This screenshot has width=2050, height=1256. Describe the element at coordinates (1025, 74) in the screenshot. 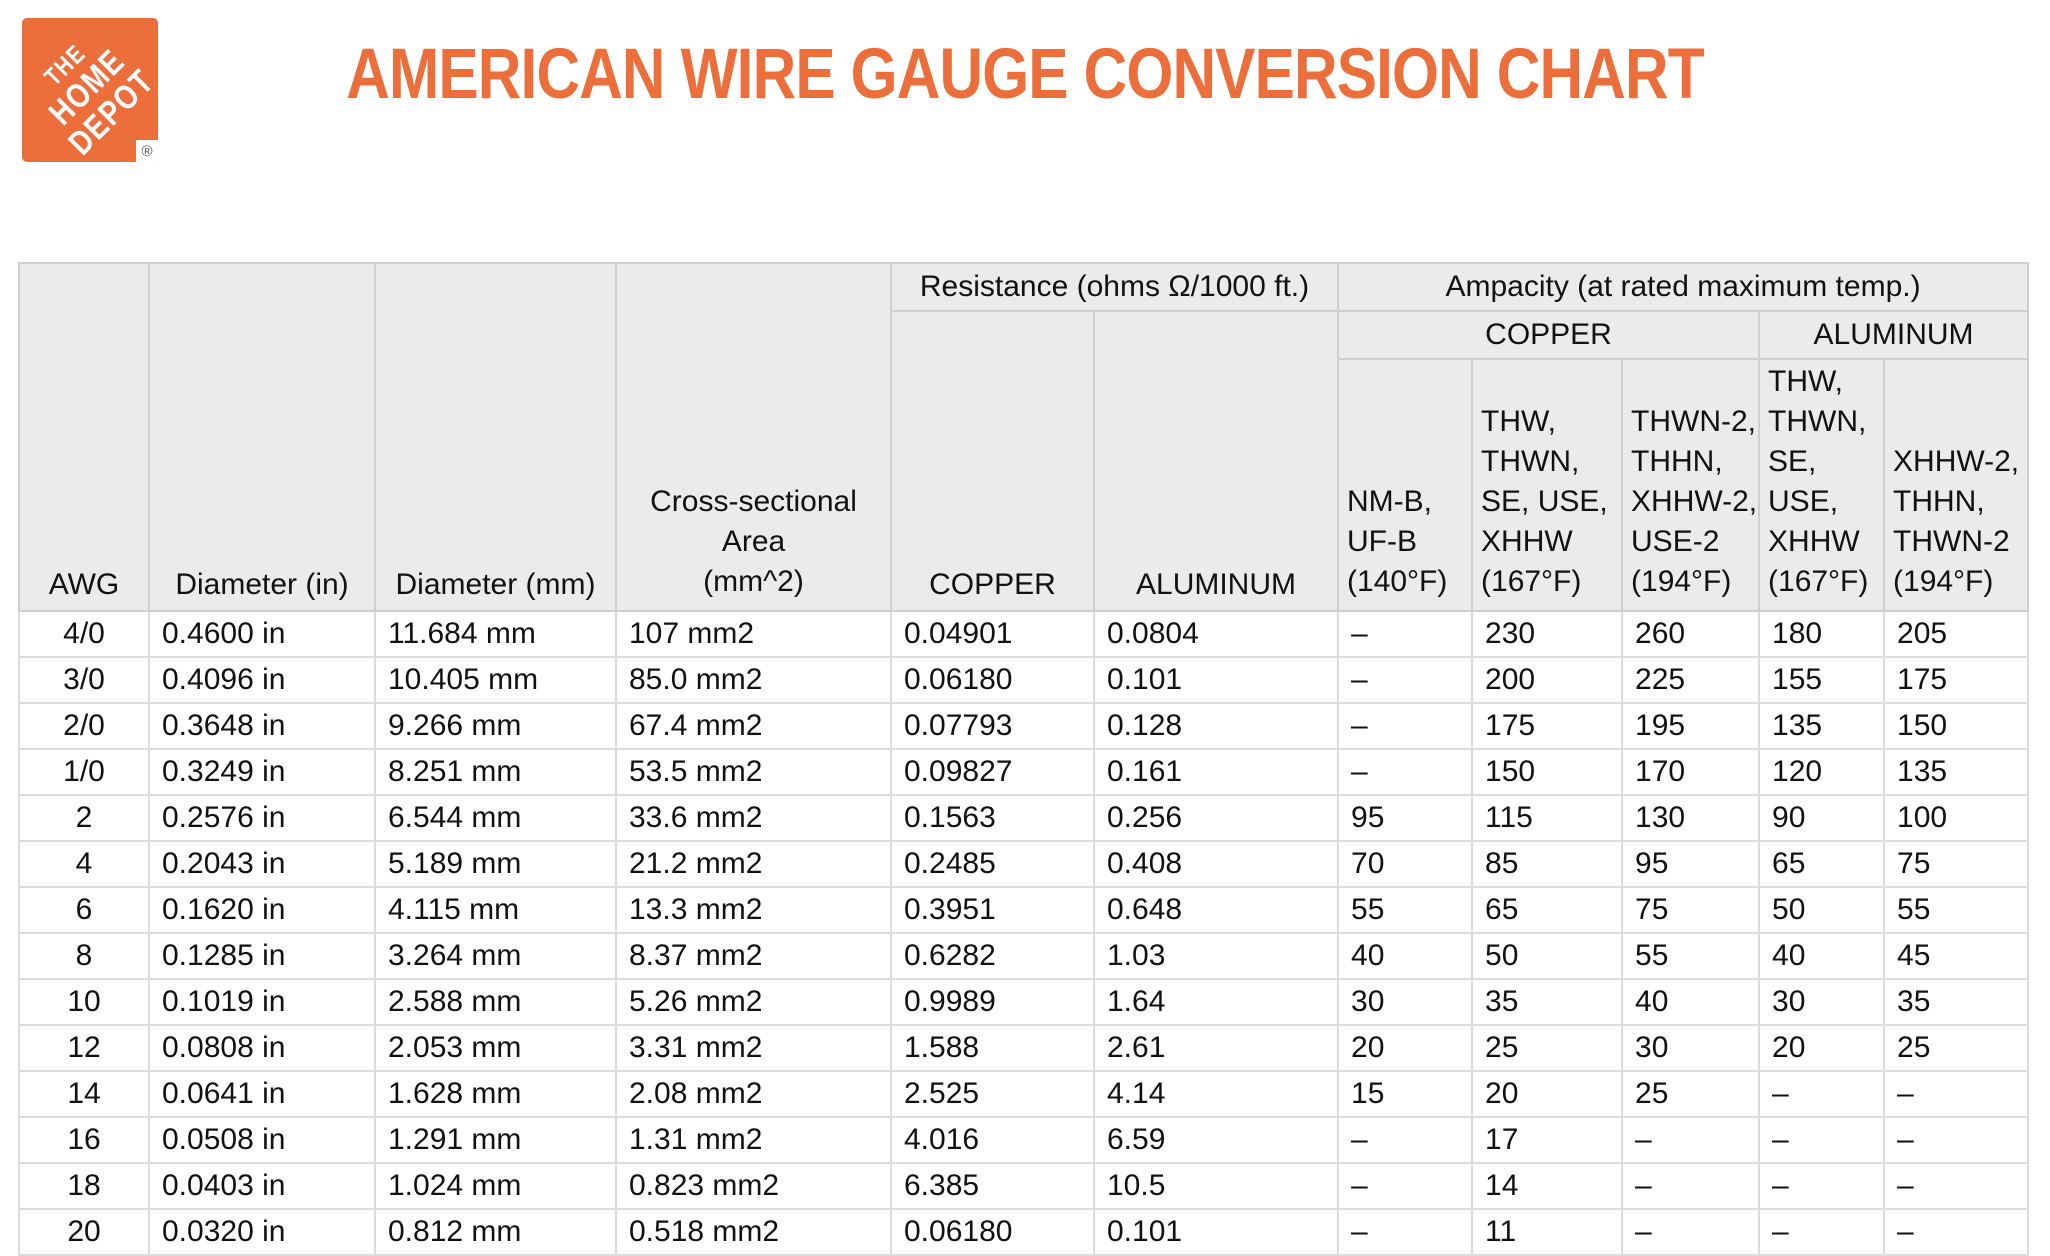

I see `page-title: AMERICAN WIRE GAUGE CONVERSION CHART` at that location.